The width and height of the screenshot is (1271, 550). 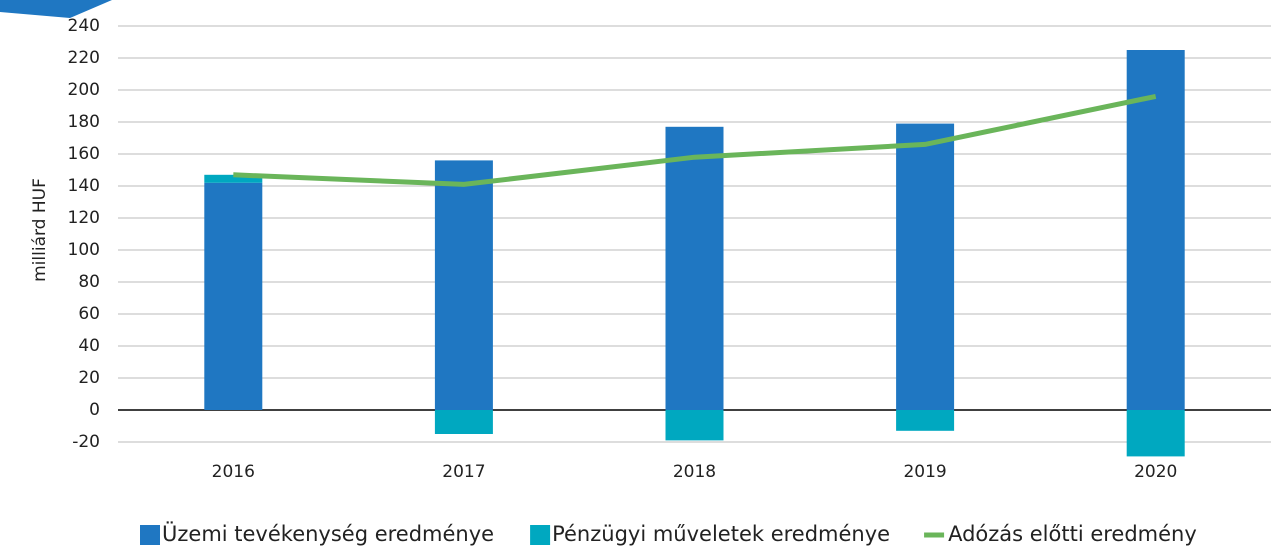 I want to click on y-tick-label: 160, so click(x=84, y=154).